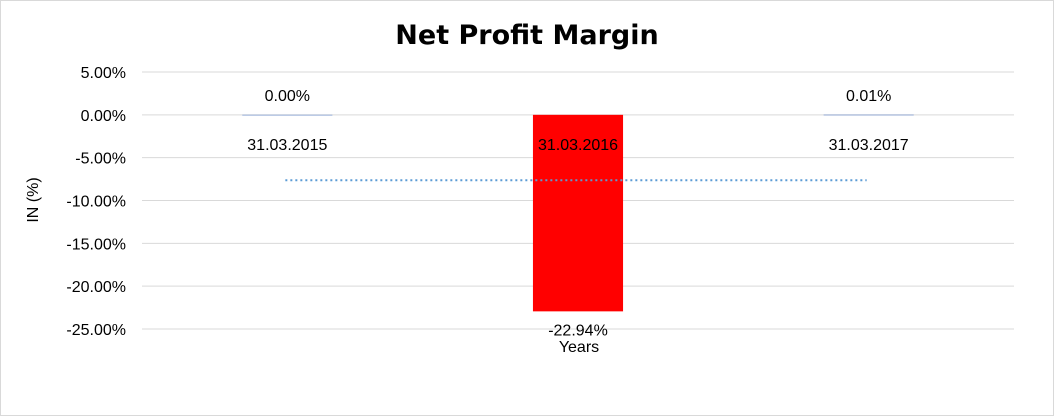  I want to click on chart-title: Net Profit Margin, so click(527, 35).